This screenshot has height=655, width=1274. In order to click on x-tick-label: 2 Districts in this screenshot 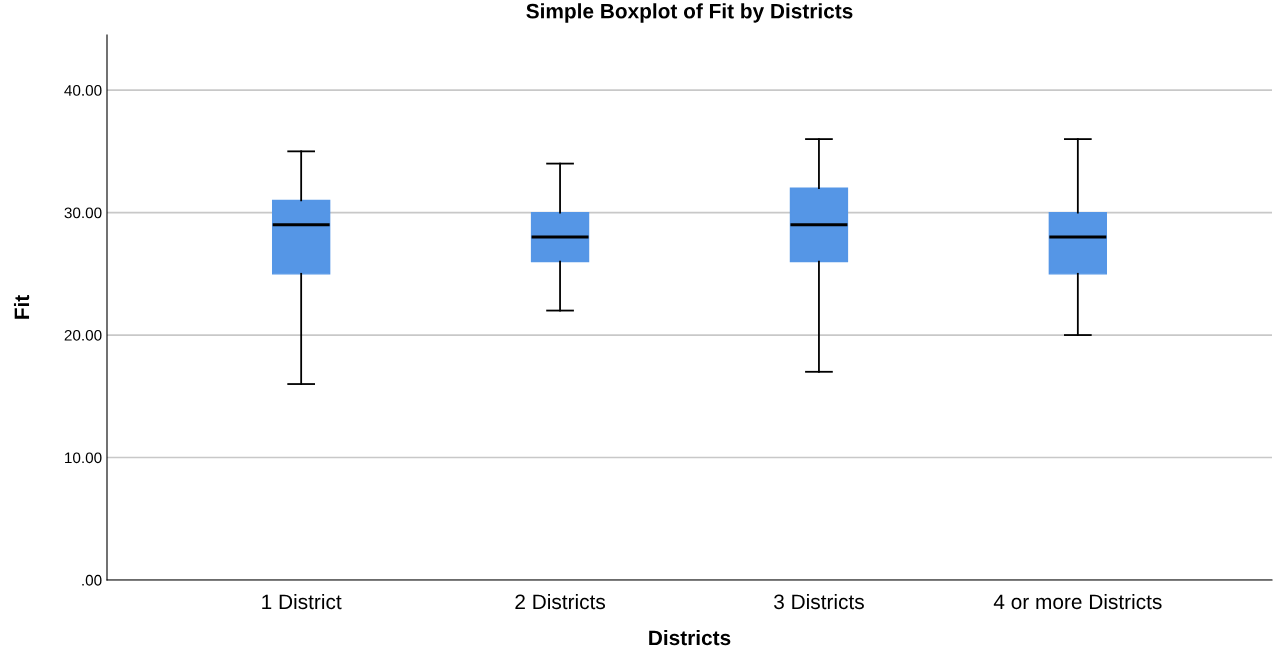, I will do `click(560, 601)`.